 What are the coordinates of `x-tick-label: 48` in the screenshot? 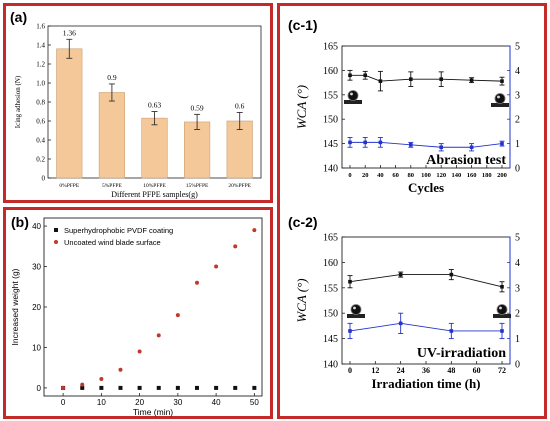 It's located at (451, 370).